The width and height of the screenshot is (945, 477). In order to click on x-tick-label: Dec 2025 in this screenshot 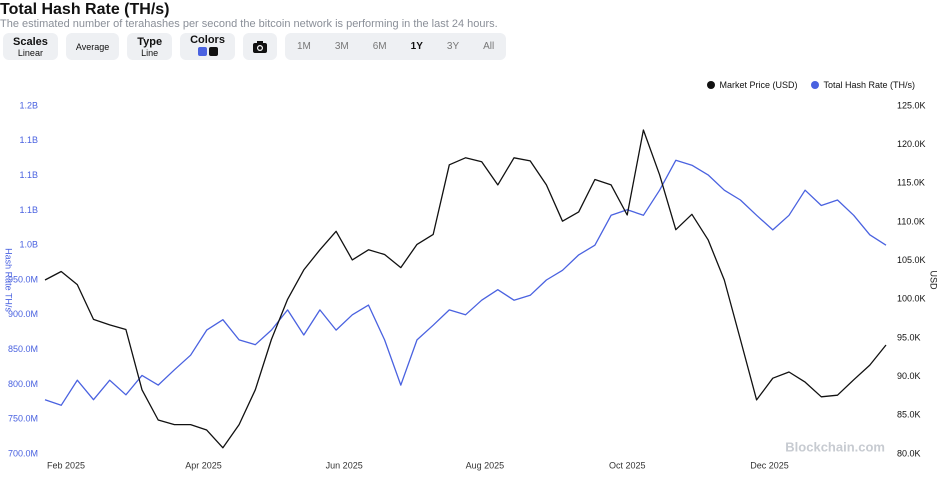, I will do `click(769, 465)`.